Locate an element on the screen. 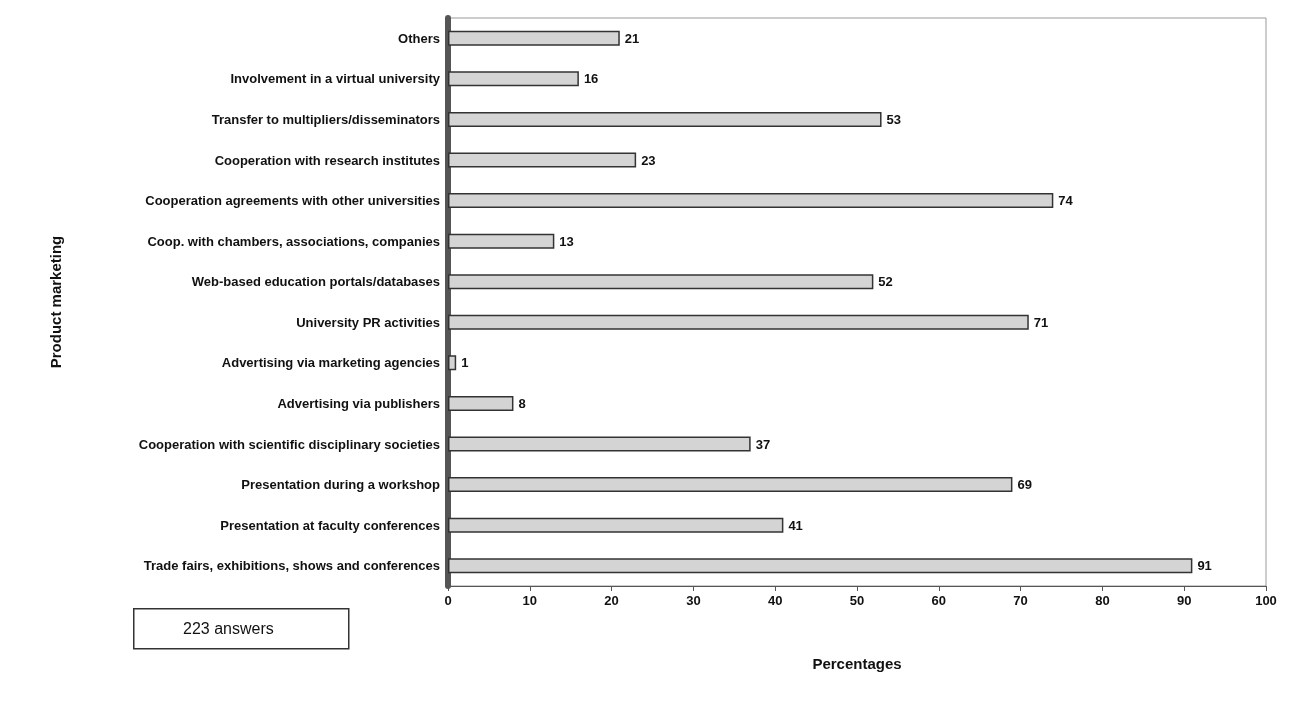 The image size is (1314, 704). data-label: 41 is located at coordinates (795, 525).